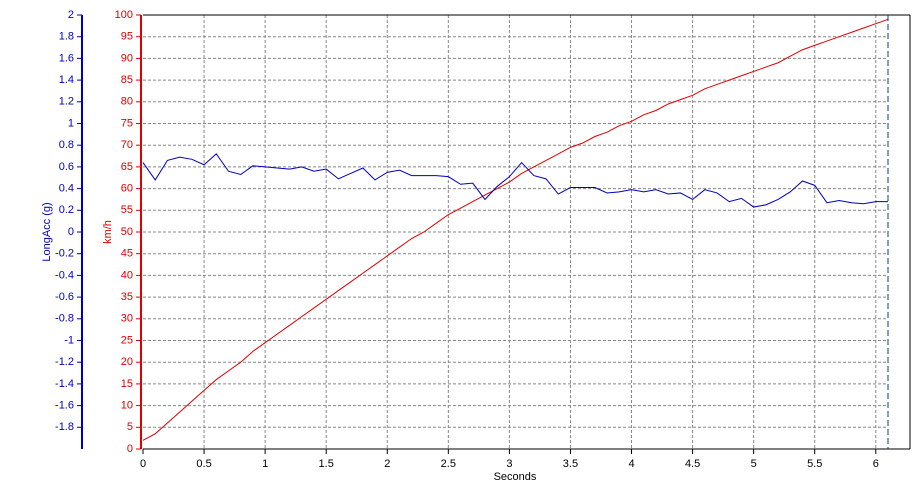 Image resolution: width=915 pixels, height=499 pixels. What do you see at coordinates (127, 167) in the screenshot?
I see `y-tick-label: 65` at bounding box center [127, 167].